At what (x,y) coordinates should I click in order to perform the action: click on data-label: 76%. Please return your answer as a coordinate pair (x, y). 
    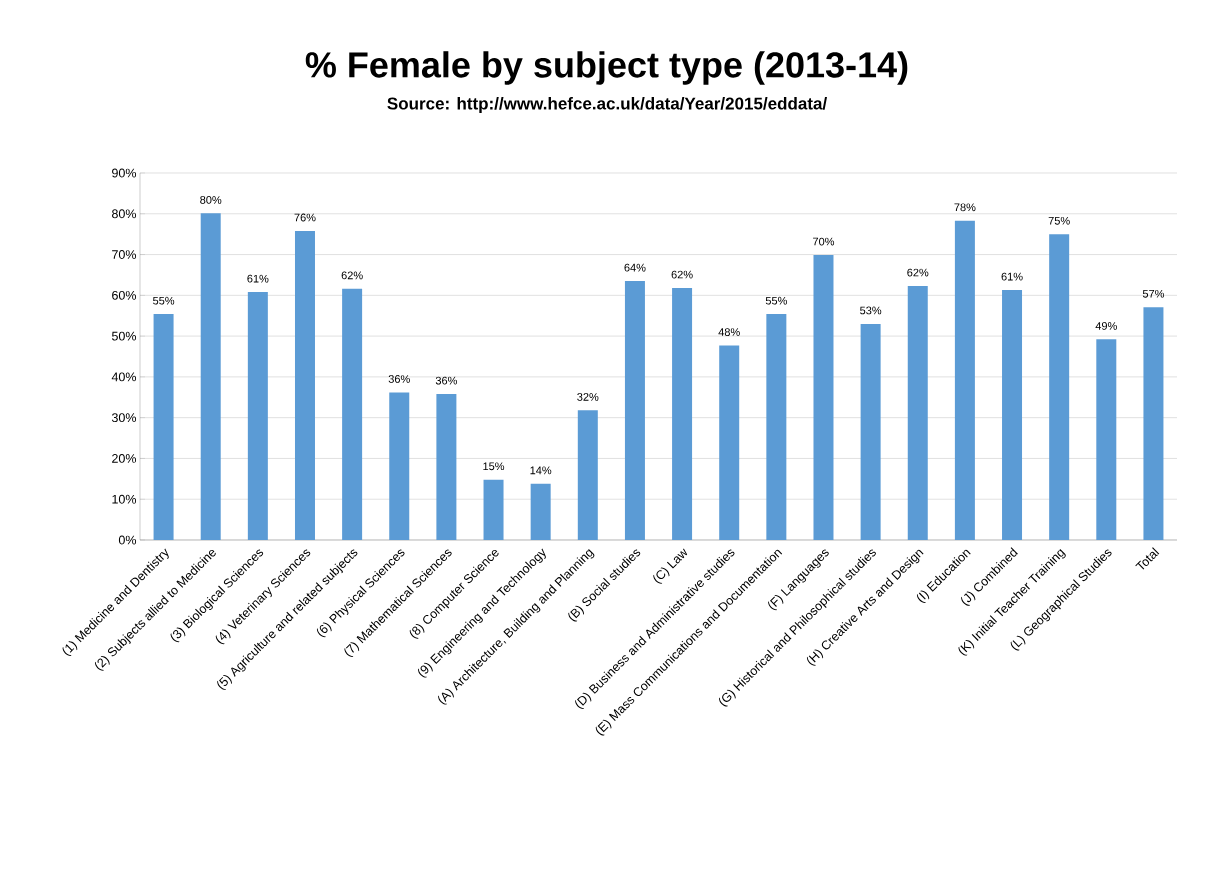
    Looking at the image, I should click on (305, 217).